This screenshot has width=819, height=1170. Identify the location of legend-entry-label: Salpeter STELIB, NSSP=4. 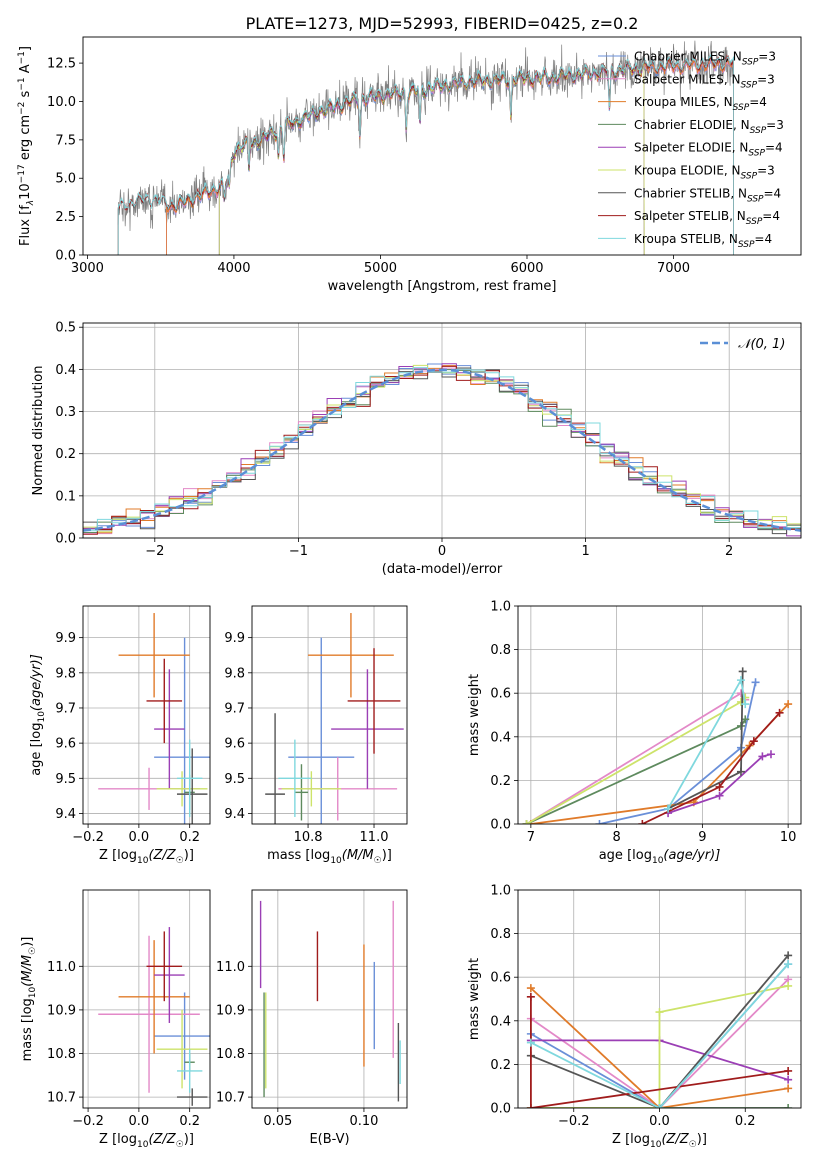
(707, 218).